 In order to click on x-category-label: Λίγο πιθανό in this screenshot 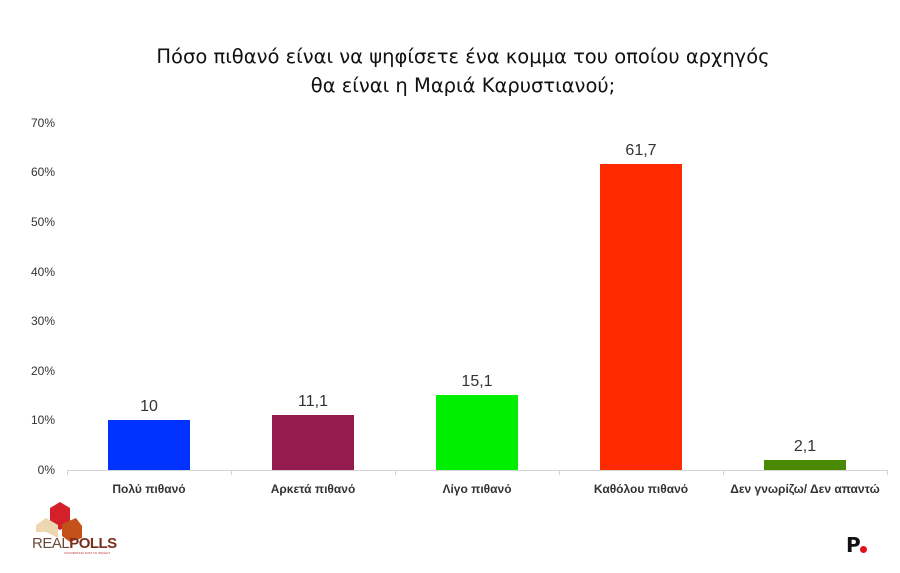, I will do `click(477, 489)`.